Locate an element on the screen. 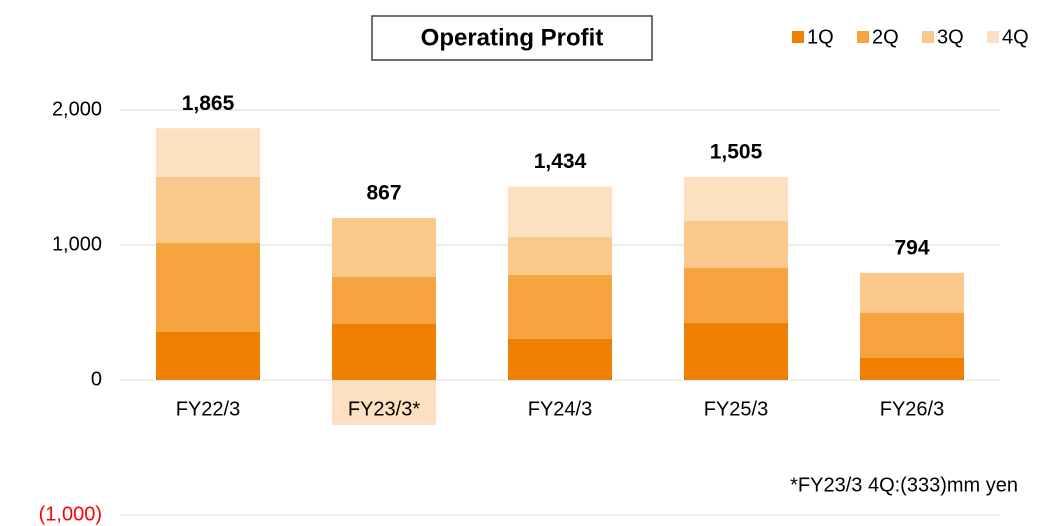  total-label: 794 is located at coordinates (911, 247).